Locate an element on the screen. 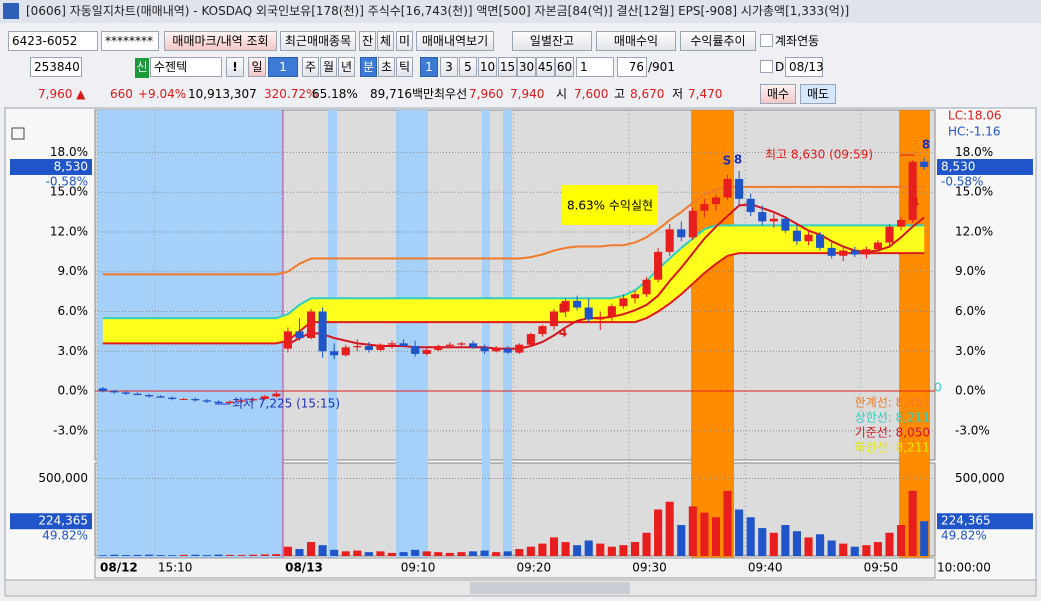  button: ! is located at coordinates (235, 67).